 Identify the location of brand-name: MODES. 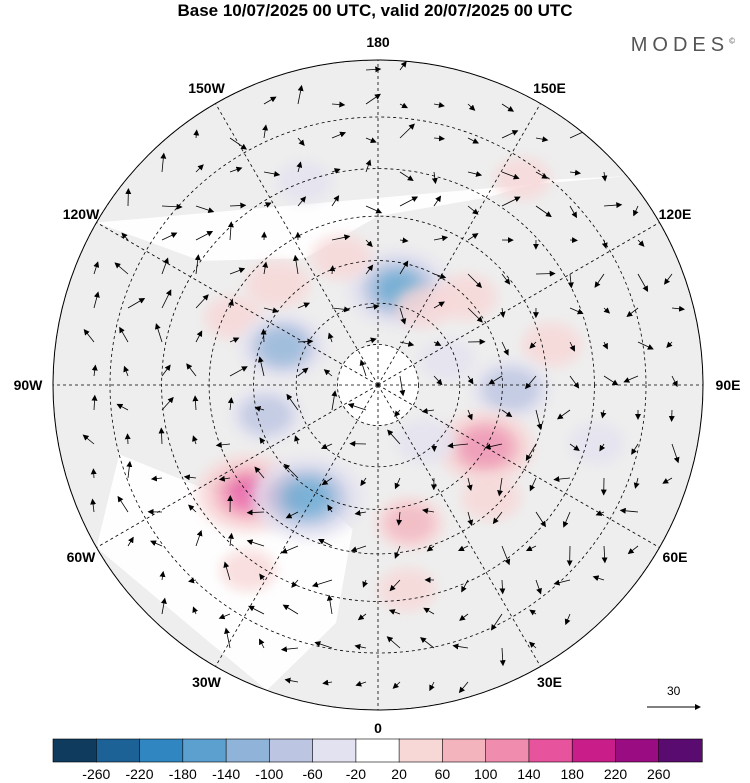
(680, 45).